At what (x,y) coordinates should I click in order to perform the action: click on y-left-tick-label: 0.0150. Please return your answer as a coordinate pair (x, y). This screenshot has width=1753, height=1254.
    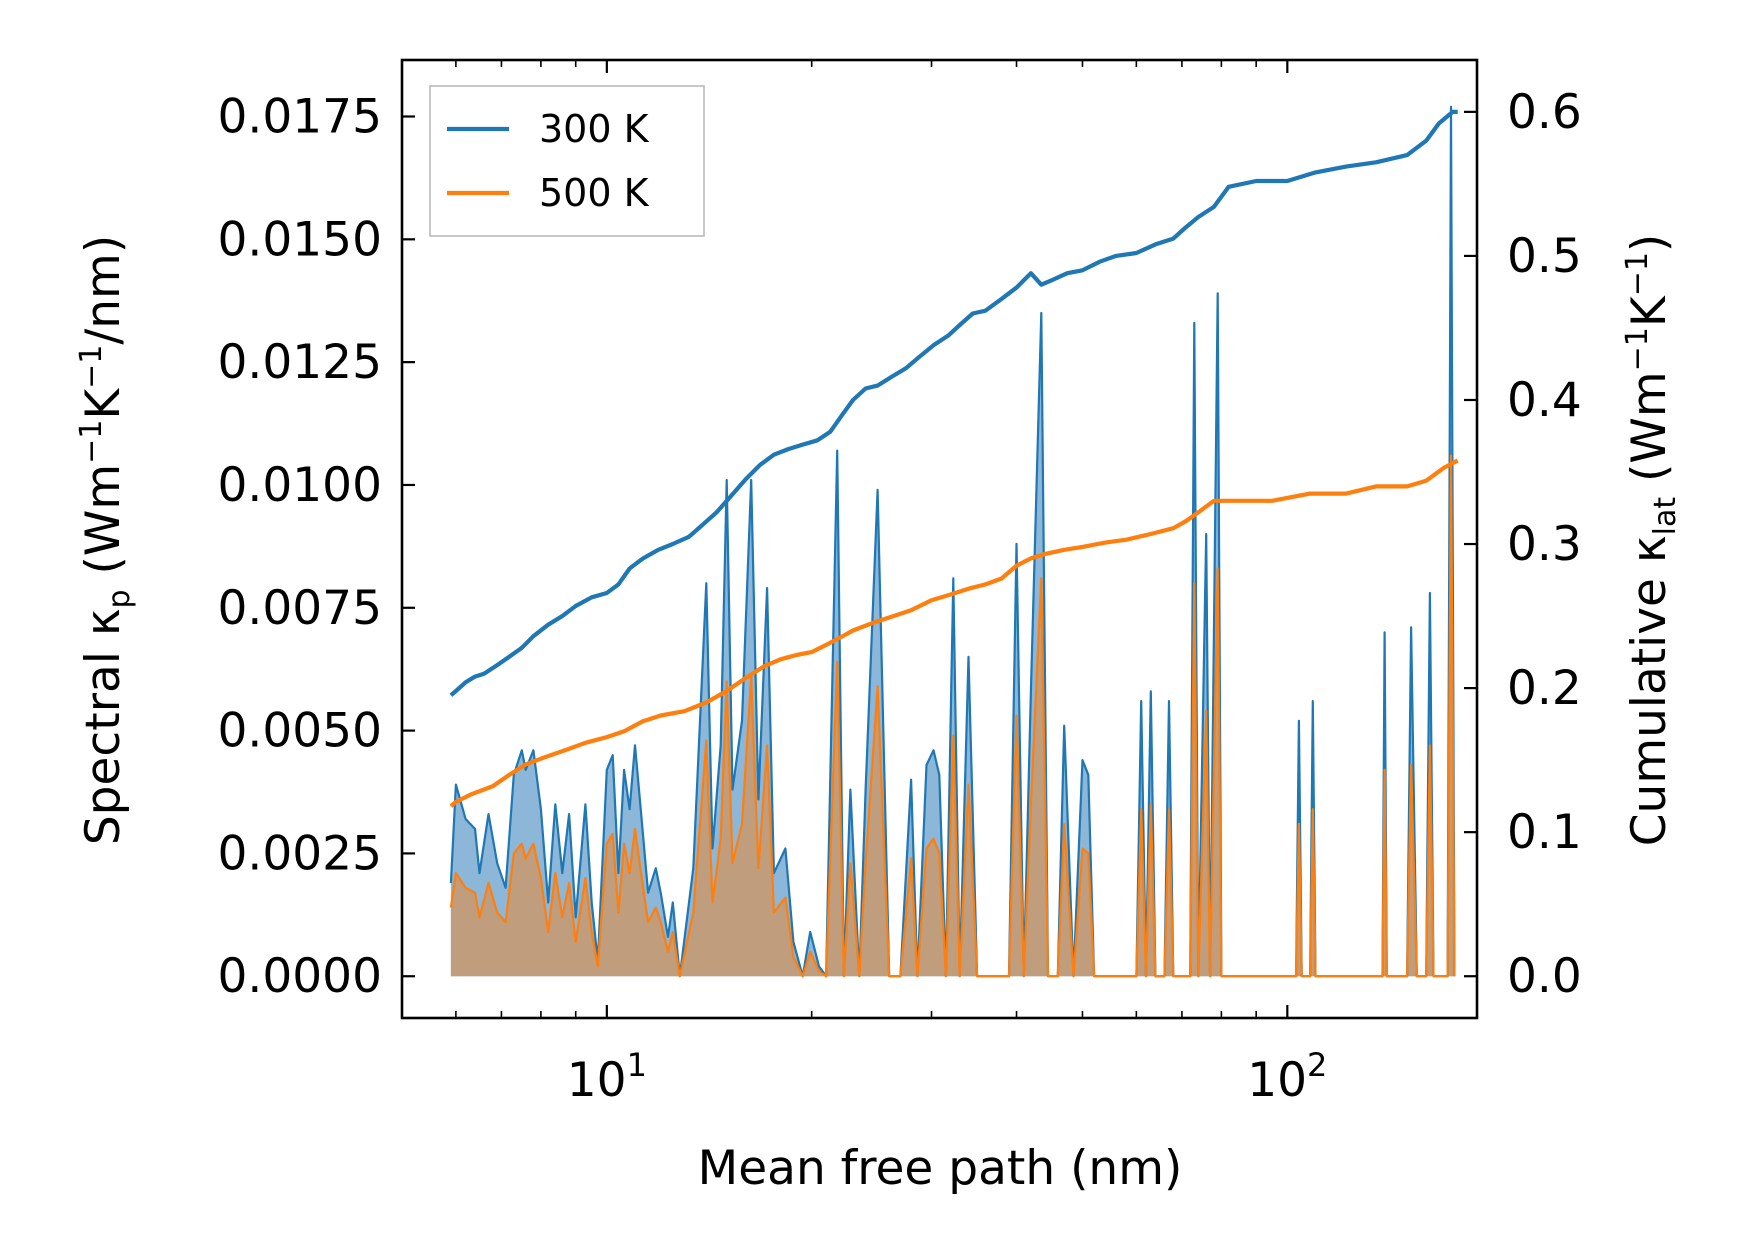
    Looking at the image, I should click on (300, 239).